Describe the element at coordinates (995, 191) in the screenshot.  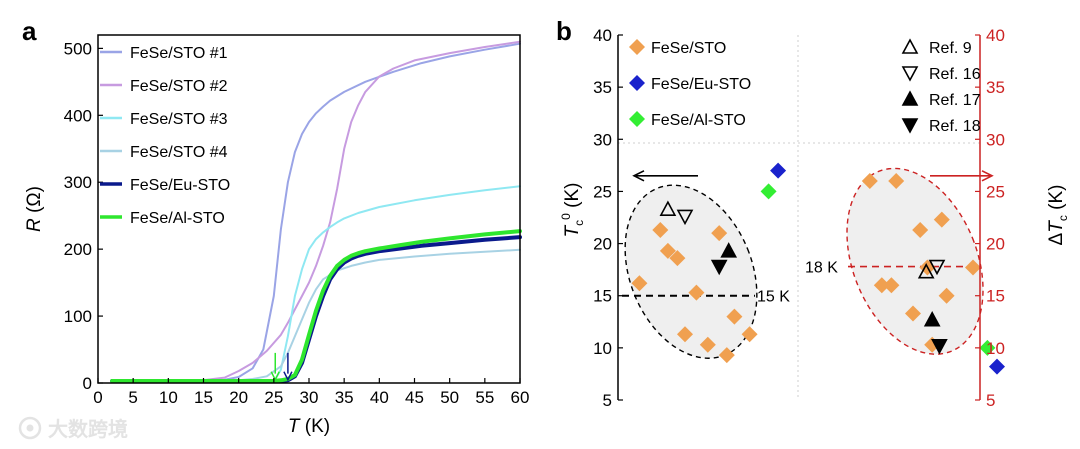
I see `panel-b-right-tick-label: 25` at that location.